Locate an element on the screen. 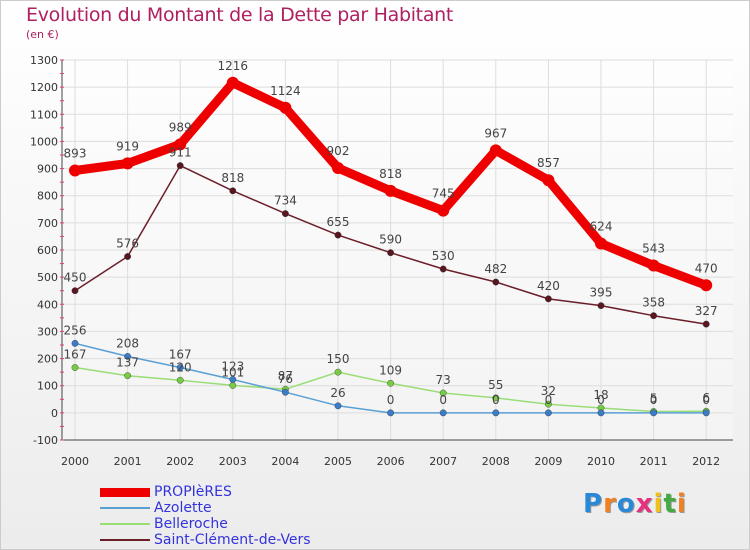  x-tick-label: 2008 is located at coordinates (496, 461).